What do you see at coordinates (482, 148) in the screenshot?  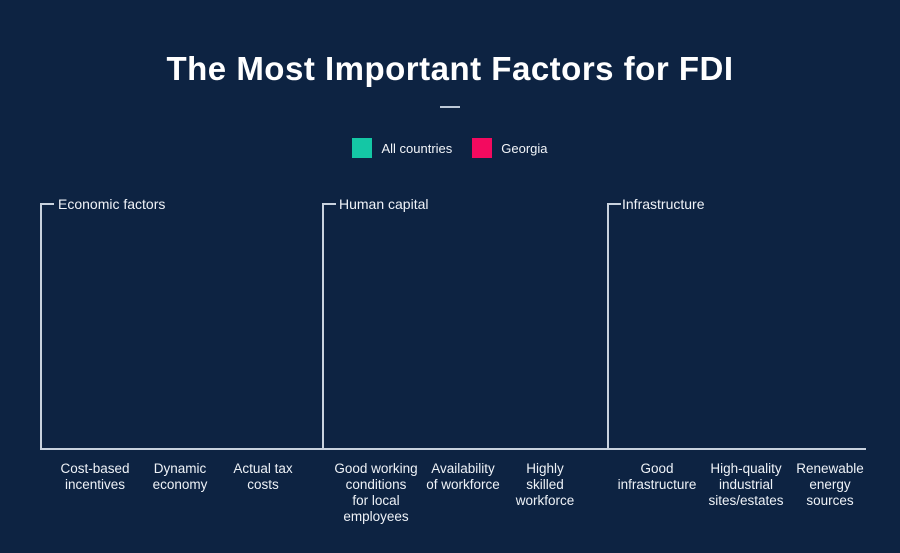 I see `georgia-swatch-icon` at bounding box center [482, 148].